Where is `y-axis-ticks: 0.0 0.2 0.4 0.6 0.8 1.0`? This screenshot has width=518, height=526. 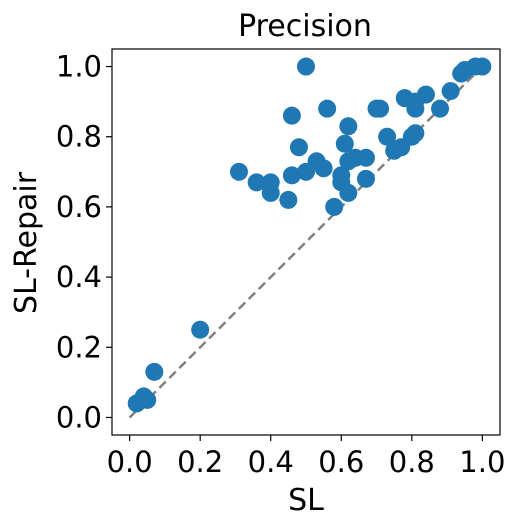
y-axis-ticks: 0.0 0.2 0.4 0.6 0.8 1.0 is located at coordinates (84, 242).